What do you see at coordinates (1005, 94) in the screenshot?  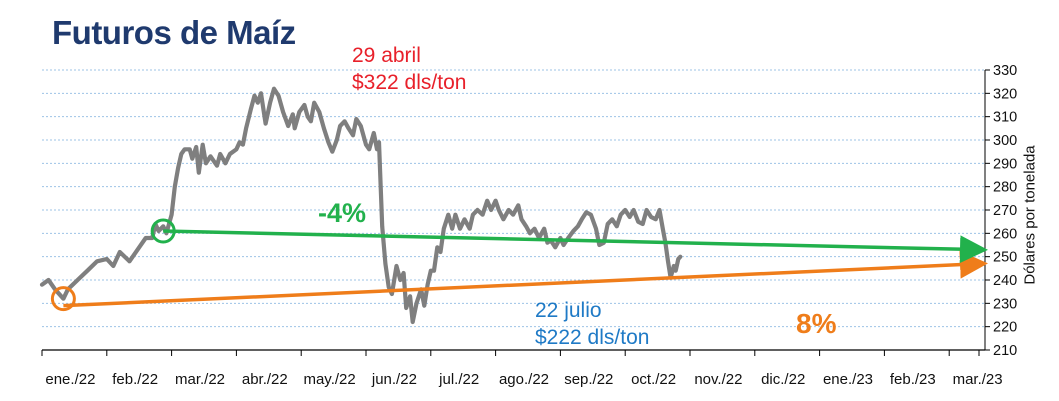 I see `y-tick-label: 320` at bounding box center [1005, 94].